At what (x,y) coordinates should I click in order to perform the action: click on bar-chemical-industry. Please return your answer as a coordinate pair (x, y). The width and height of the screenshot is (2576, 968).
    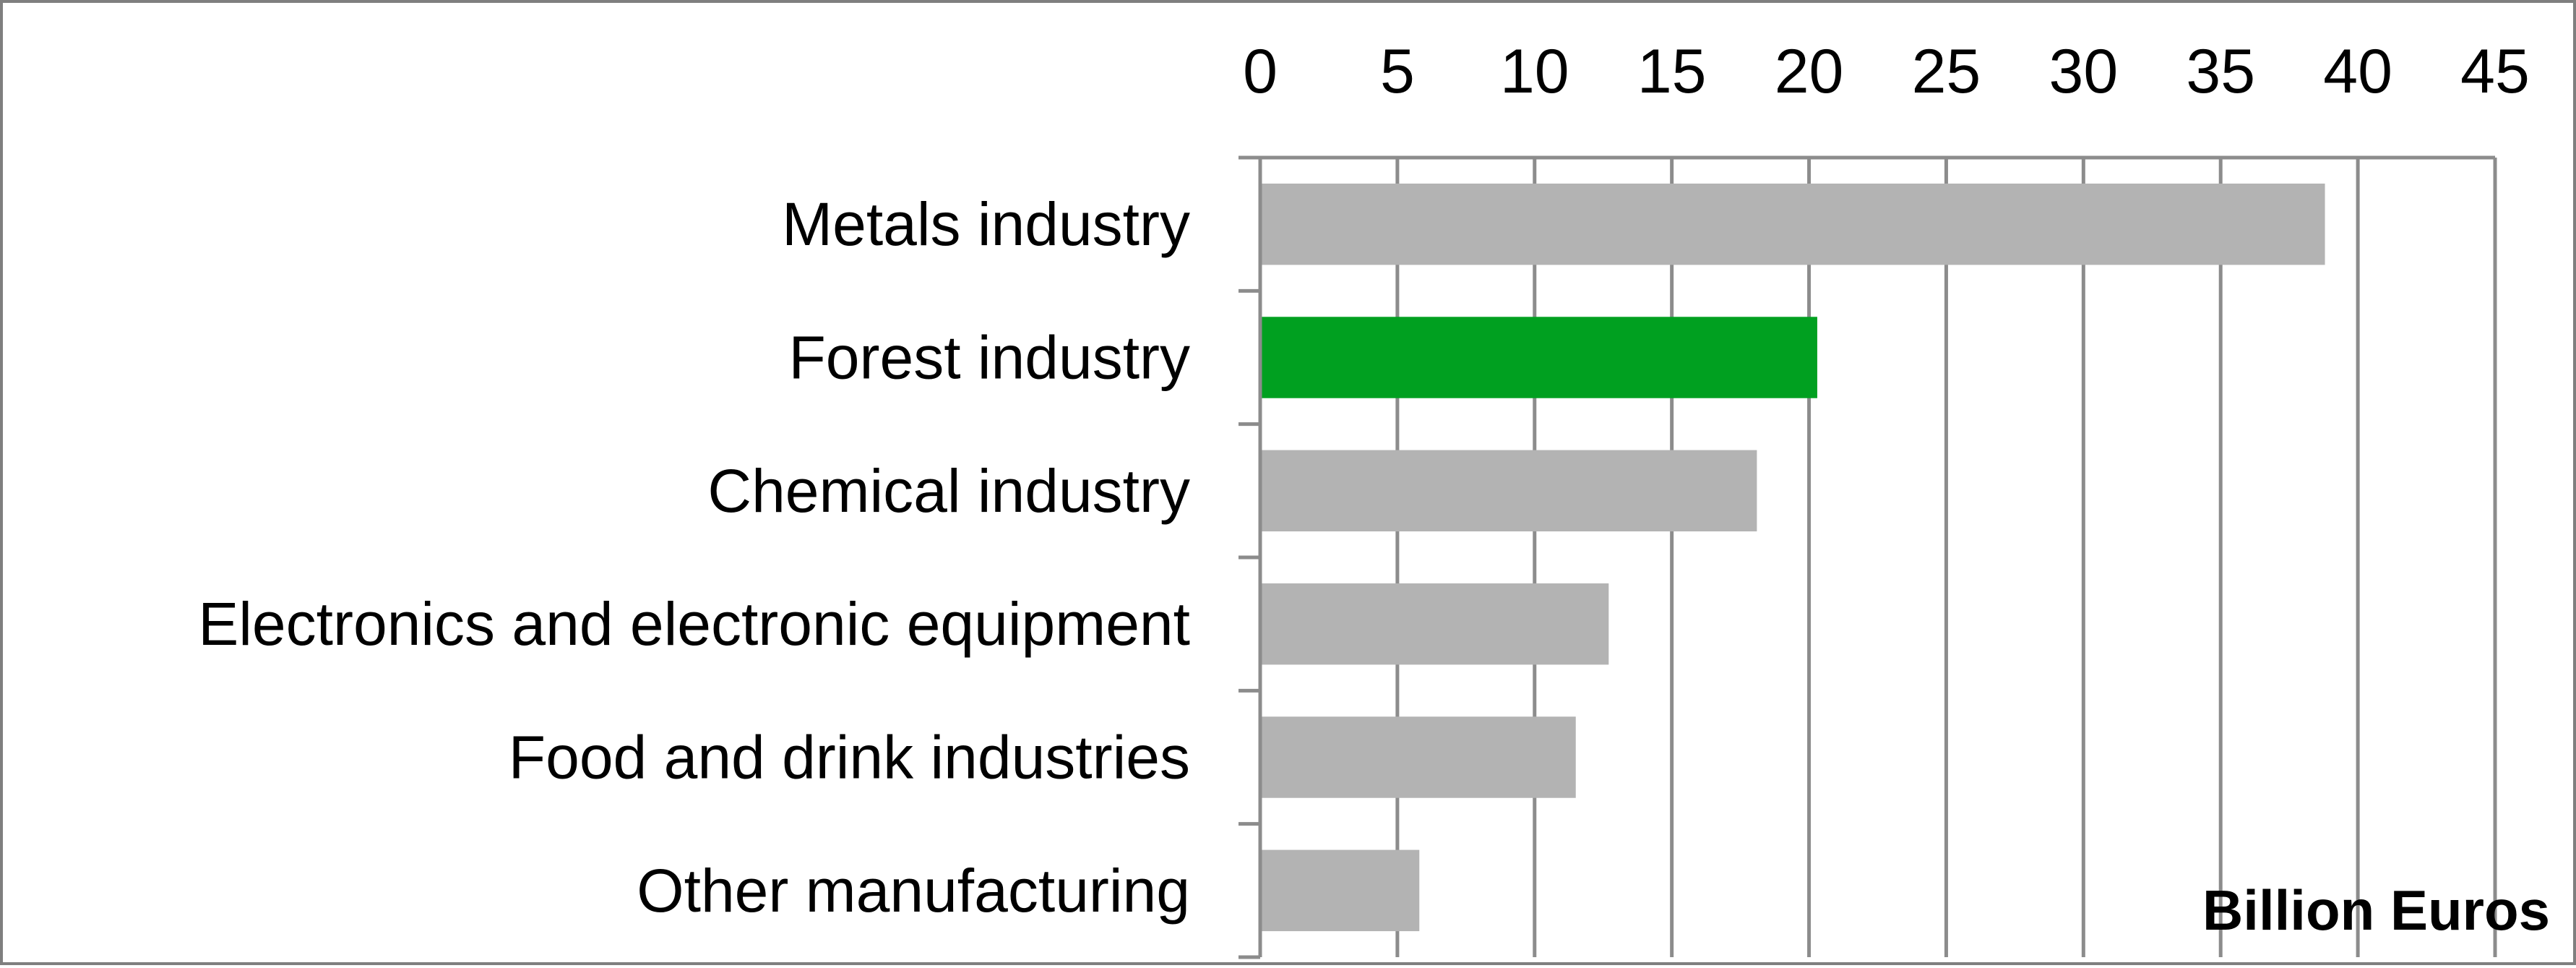
    Looking at the image, I should click on (1508, 491).